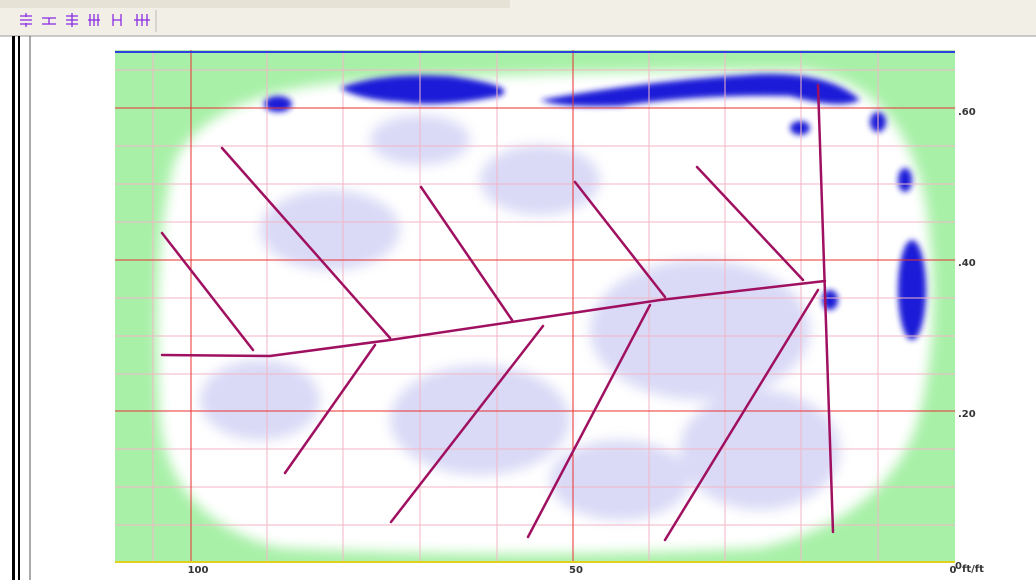  Describe the element at coordinates (967, 414) in the screenshot. I see `y-tick-label: .20` at that location.